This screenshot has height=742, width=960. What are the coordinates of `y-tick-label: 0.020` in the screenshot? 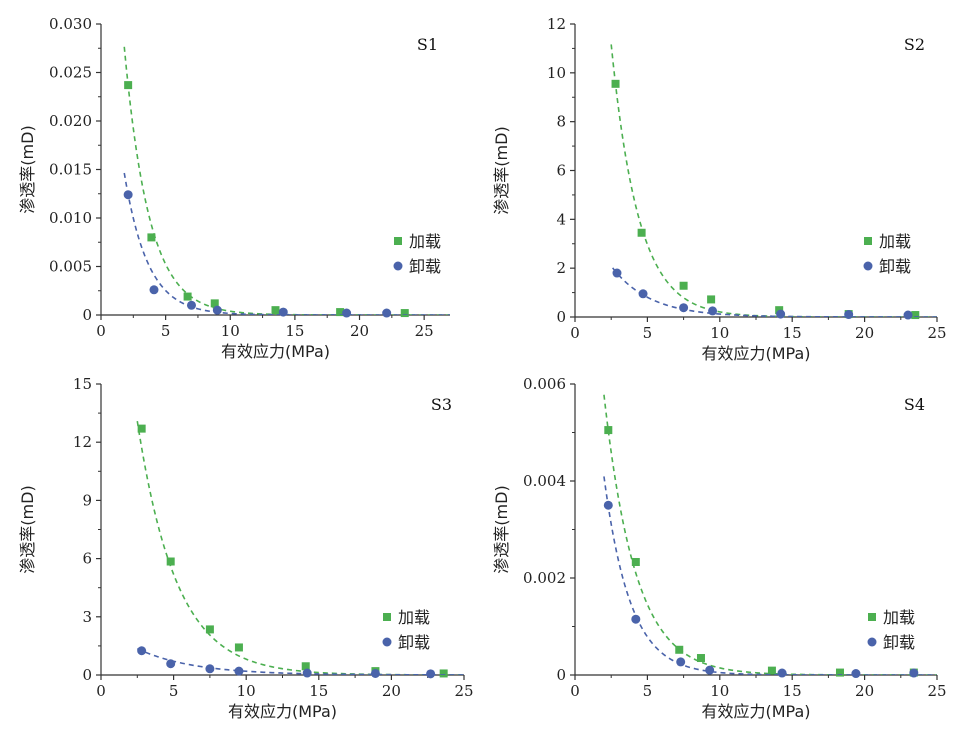 It's located at (70, 121).